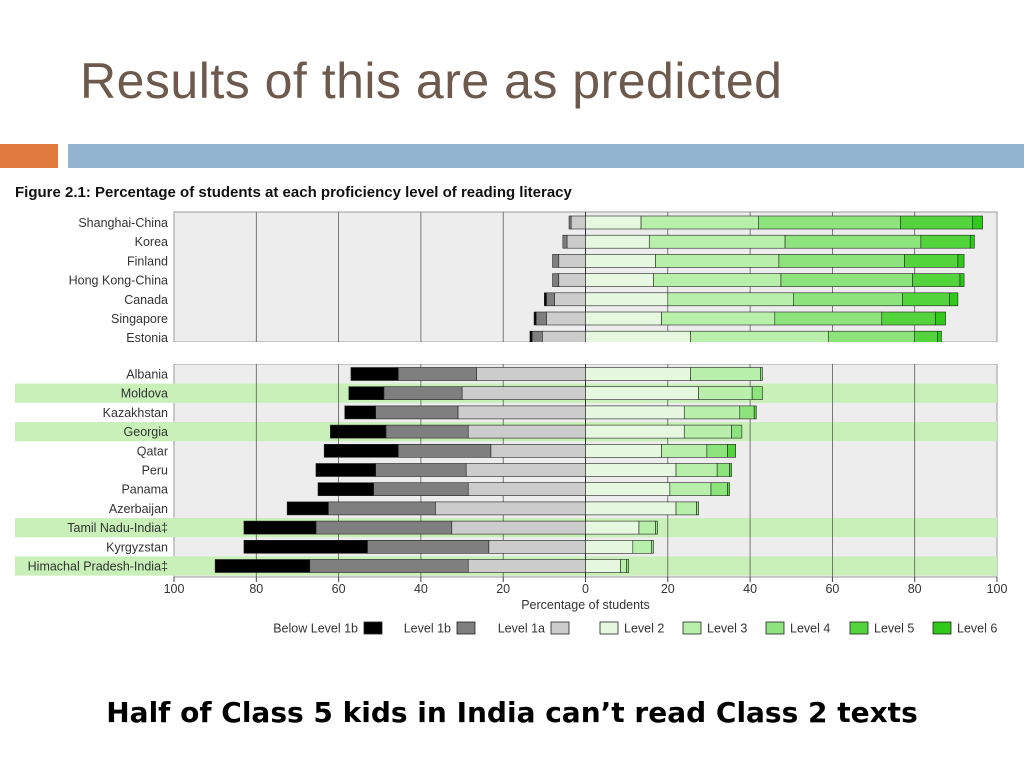 The image size is (1024, 768). What do you see at coordinates (644, 629) in the screenshot?
I see `legend-label: Level 2` at bounding box center [644, 629].